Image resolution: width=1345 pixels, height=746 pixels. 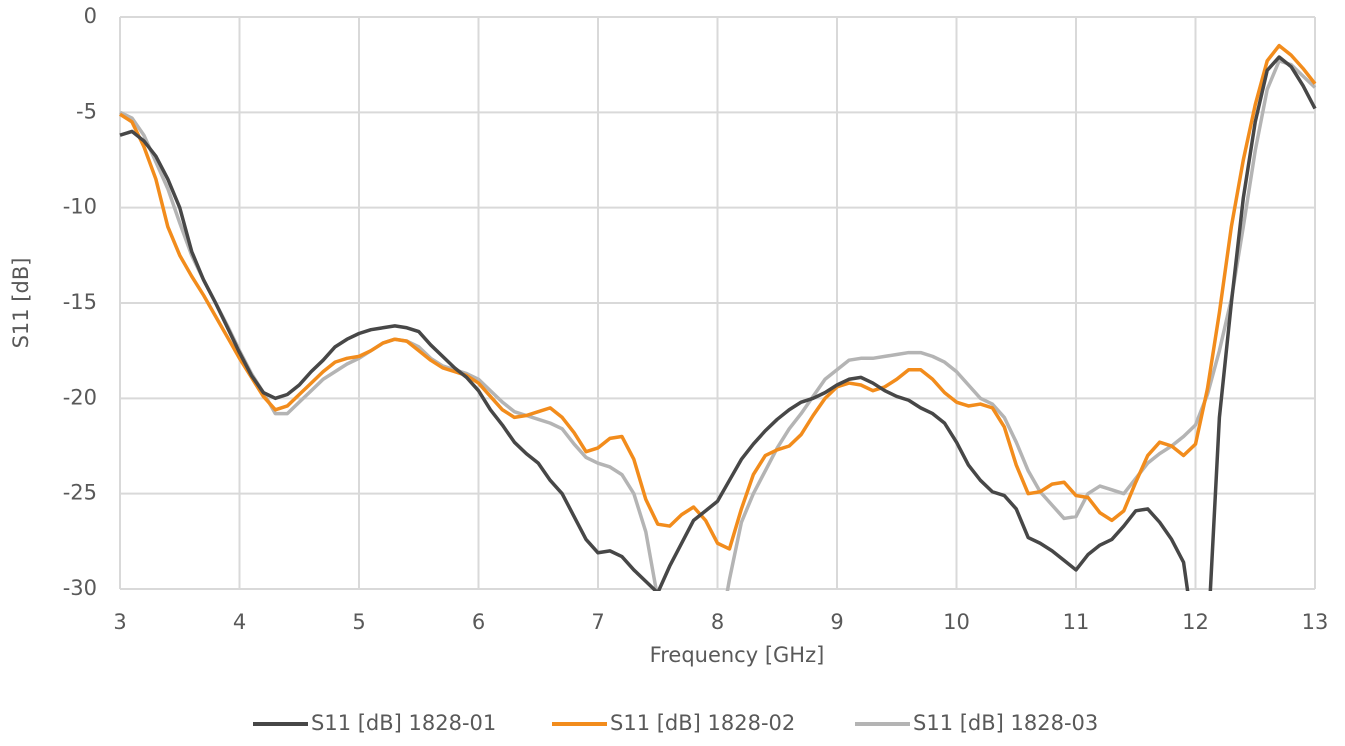 I want to click on x-tick-label: 4, so click(x=239, y=622).